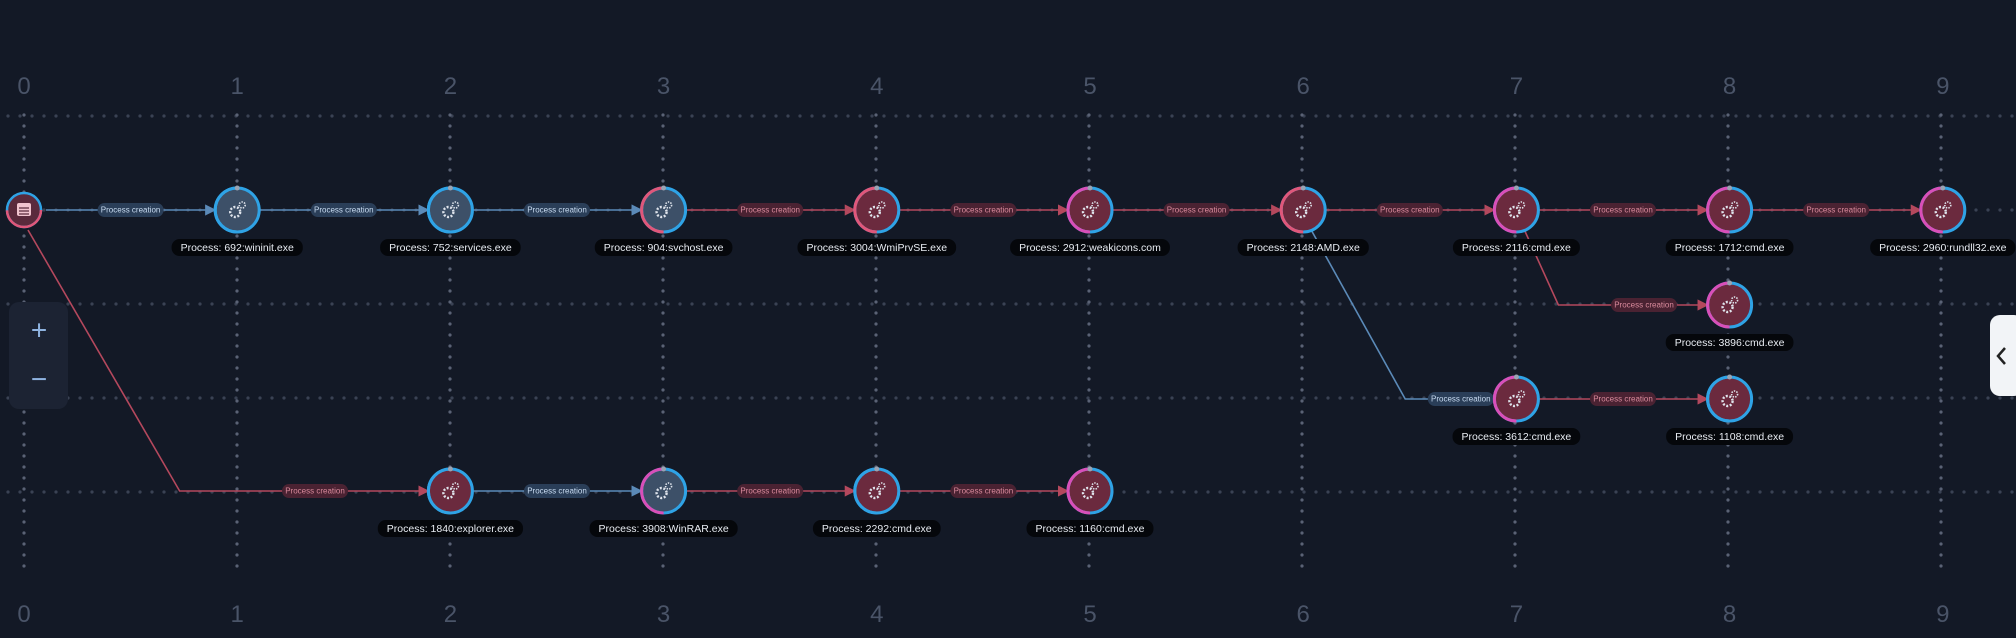 The image size is (2016, 638). Describe the element at coordinates (664, 248) in the screenshot. I see `node-label: Process: 904:svchost.exe` at that location.